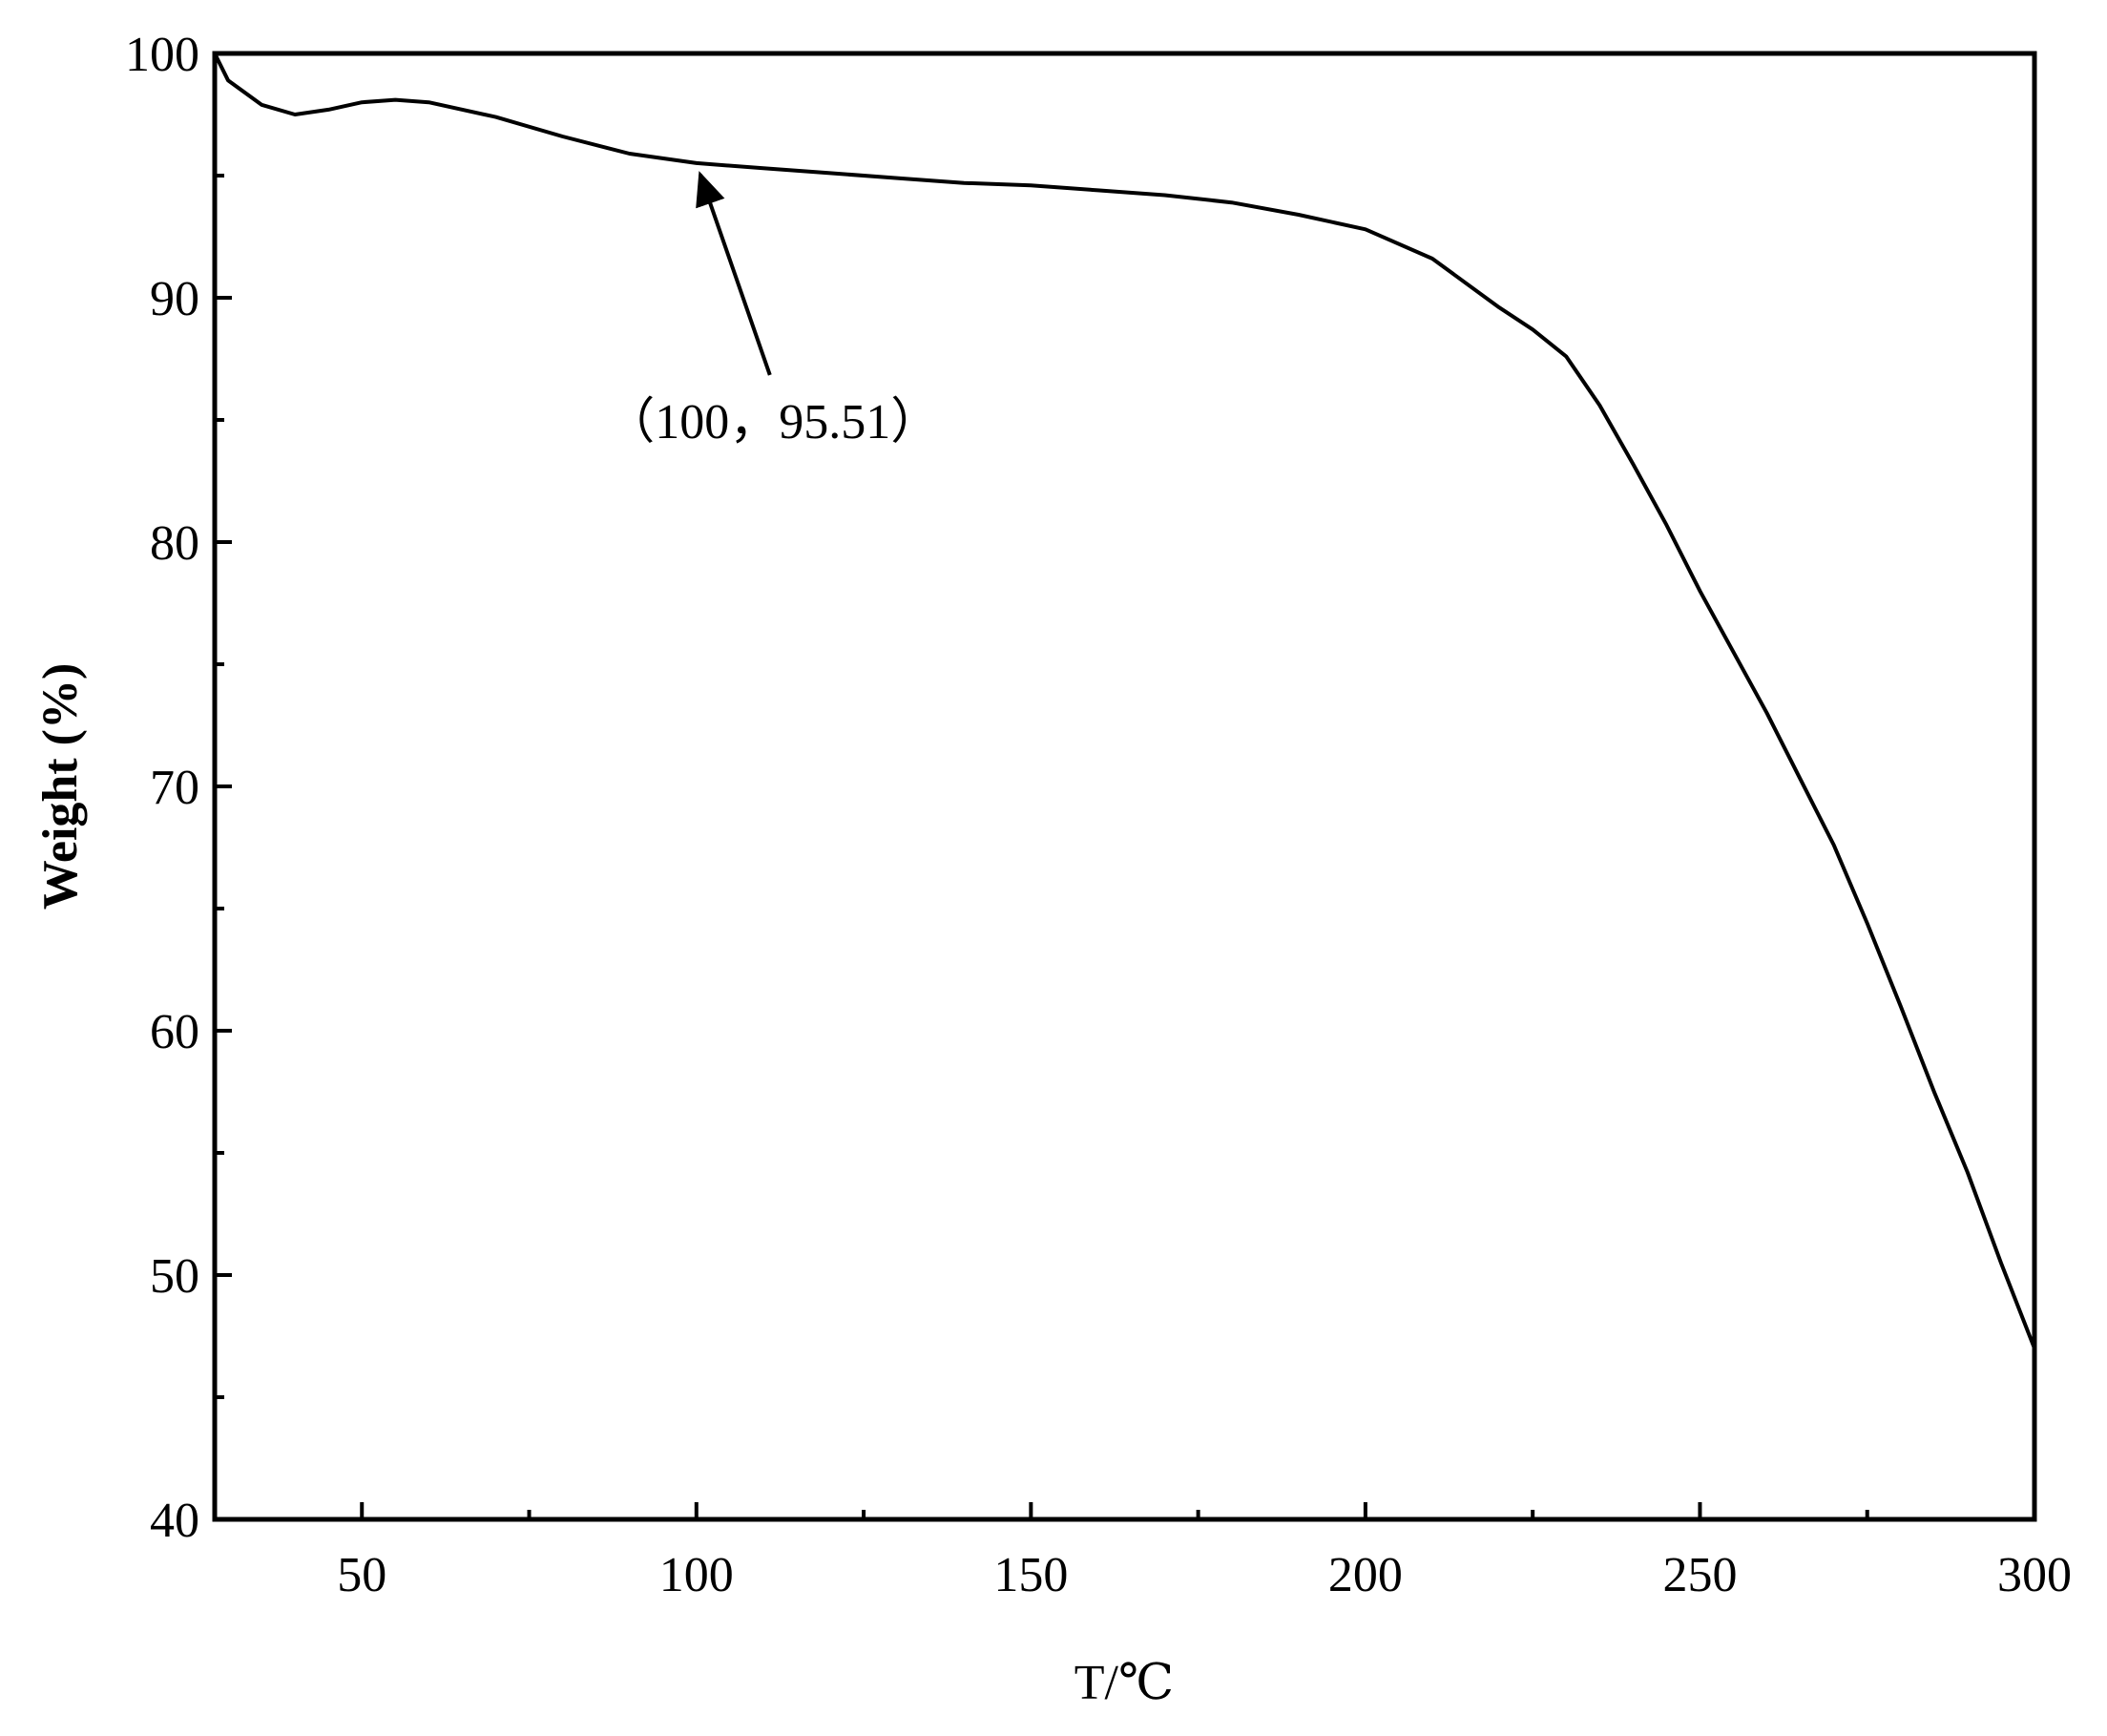 This screenshot has height=1736, width=2107. Describe the element at coordinates (734, 273) in the screenshot. I see `annotation-arrow` at that location.